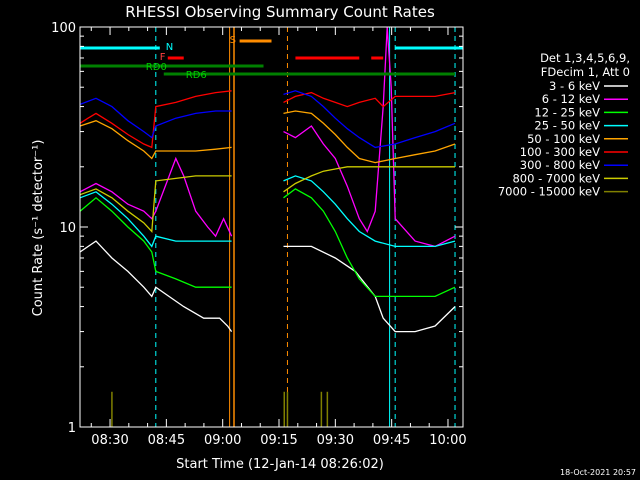 The height and width of the screenshot is (480, 640). What do you see at coordinates (335, 440) in the screenshot?
I see `x-tick-label: 09:30` at bounding box center [335, 440].